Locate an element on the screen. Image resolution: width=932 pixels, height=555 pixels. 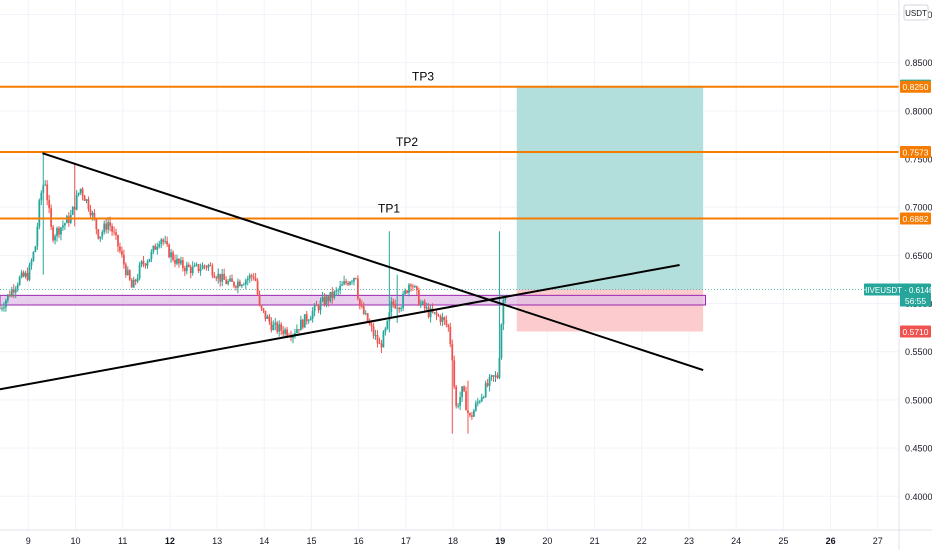
current-price-tag-text: HIVEUSDT · 0.6146 is located at coordinates (897, 290).